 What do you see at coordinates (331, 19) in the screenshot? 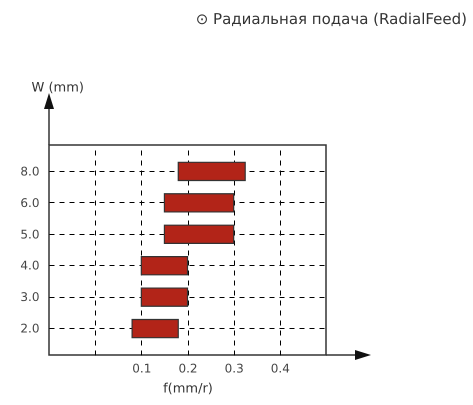
I see `chart-title: ⊙ Радиальная подача (RadialFeed)` at bounding box center [331, 19].